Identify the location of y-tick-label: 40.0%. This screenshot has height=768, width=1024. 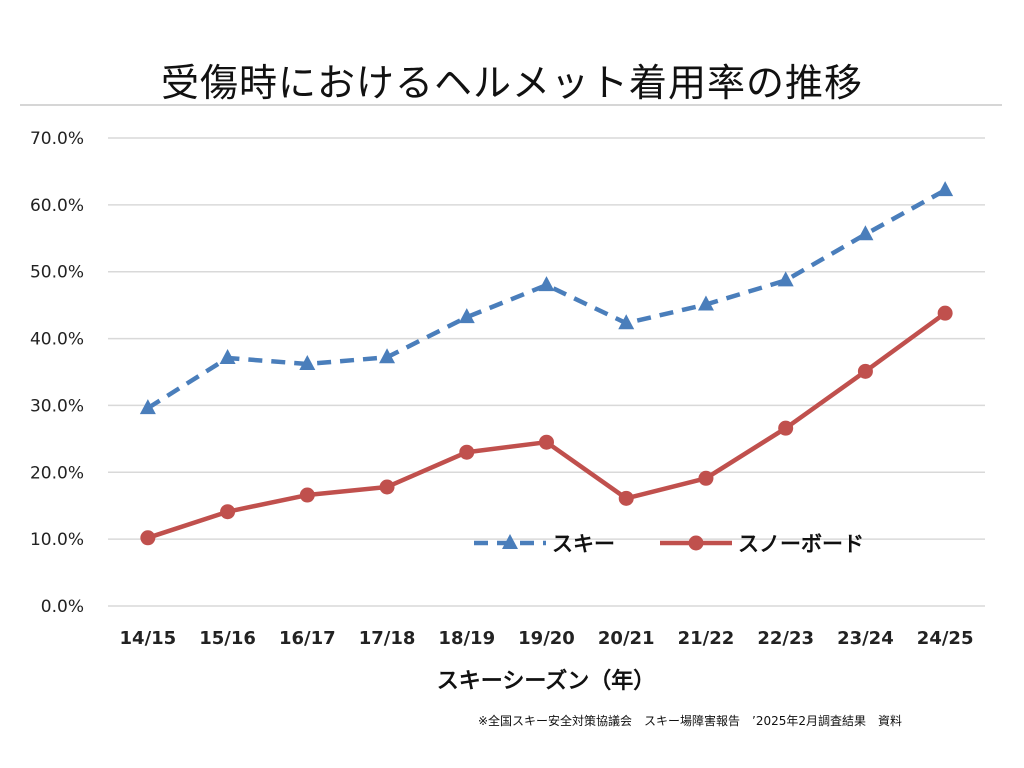
(57, 340).